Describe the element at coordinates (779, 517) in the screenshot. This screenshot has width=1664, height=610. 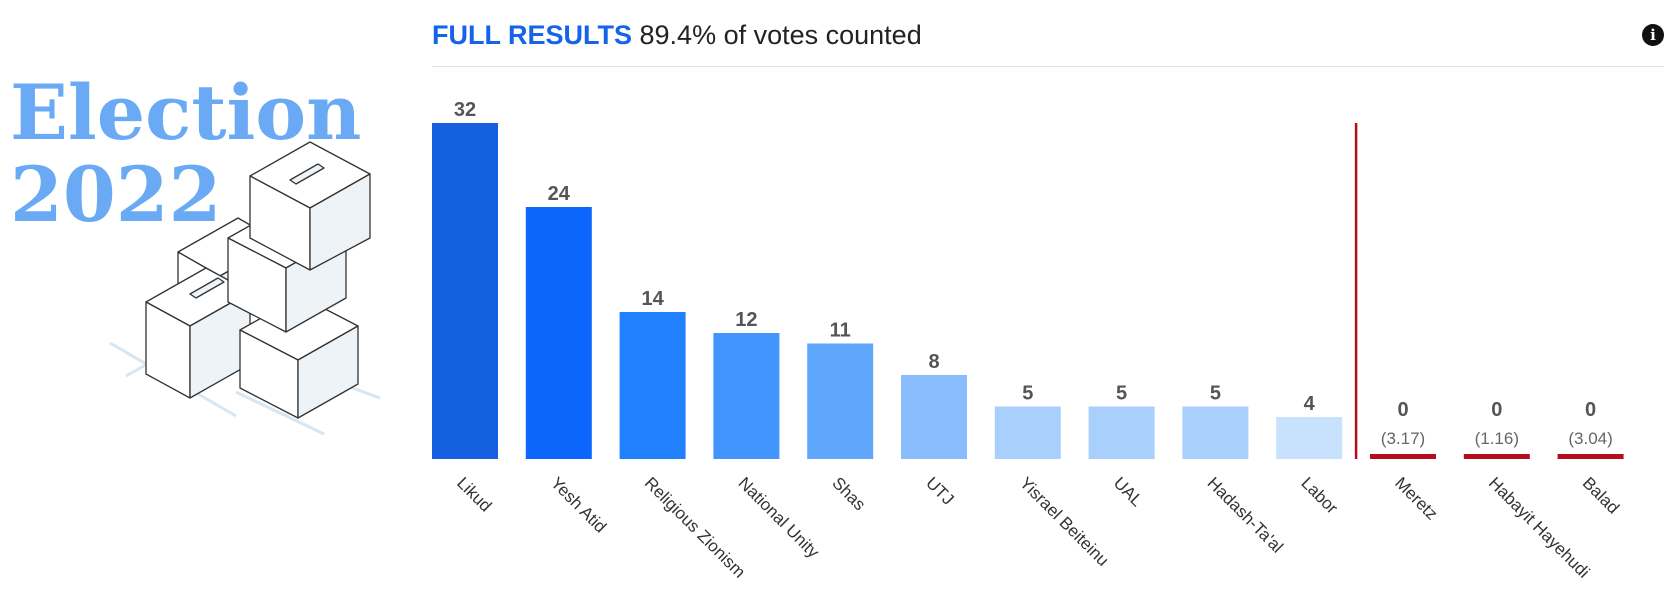
I see `category-label-national-unity: National Unity` at that location.